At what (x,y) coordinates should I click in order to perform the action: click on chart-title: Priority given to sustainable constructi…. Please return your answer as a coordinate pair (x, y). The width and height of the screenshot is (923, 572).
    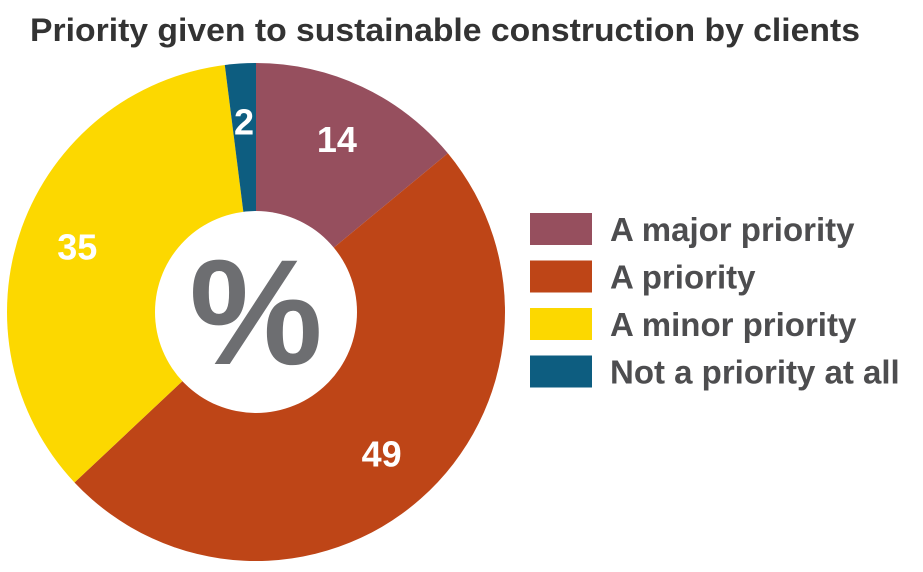
    Looking at the image, I should click on (445, 30).